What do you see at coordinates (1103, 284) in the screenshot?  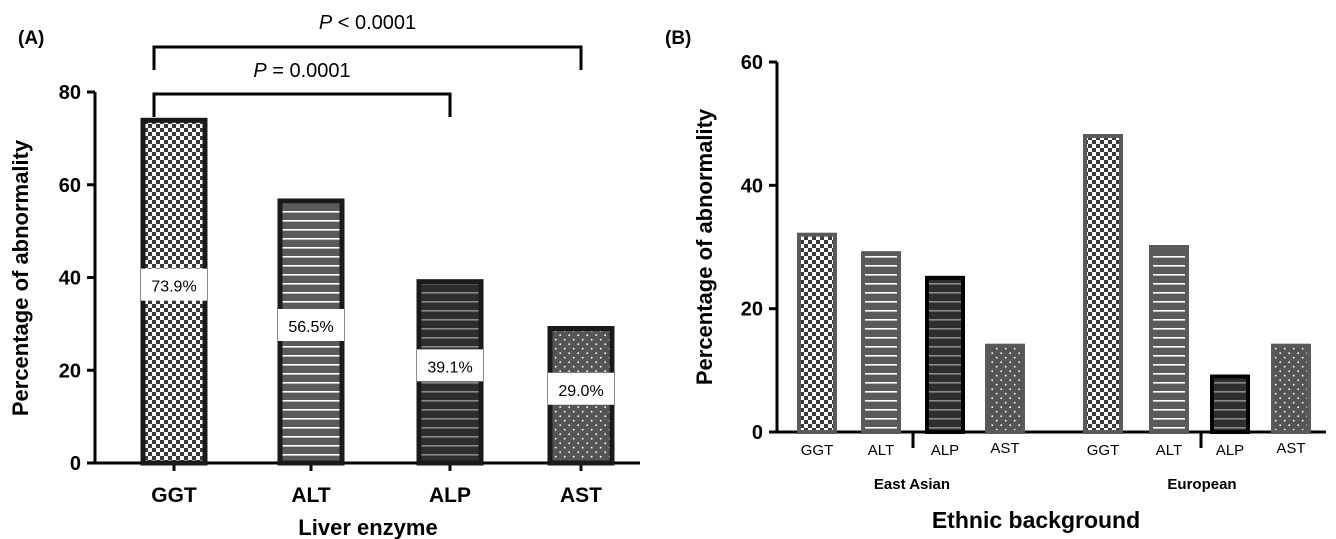 I see `panel-b-bar-european-ggt` at bounding box center [1103, 284].